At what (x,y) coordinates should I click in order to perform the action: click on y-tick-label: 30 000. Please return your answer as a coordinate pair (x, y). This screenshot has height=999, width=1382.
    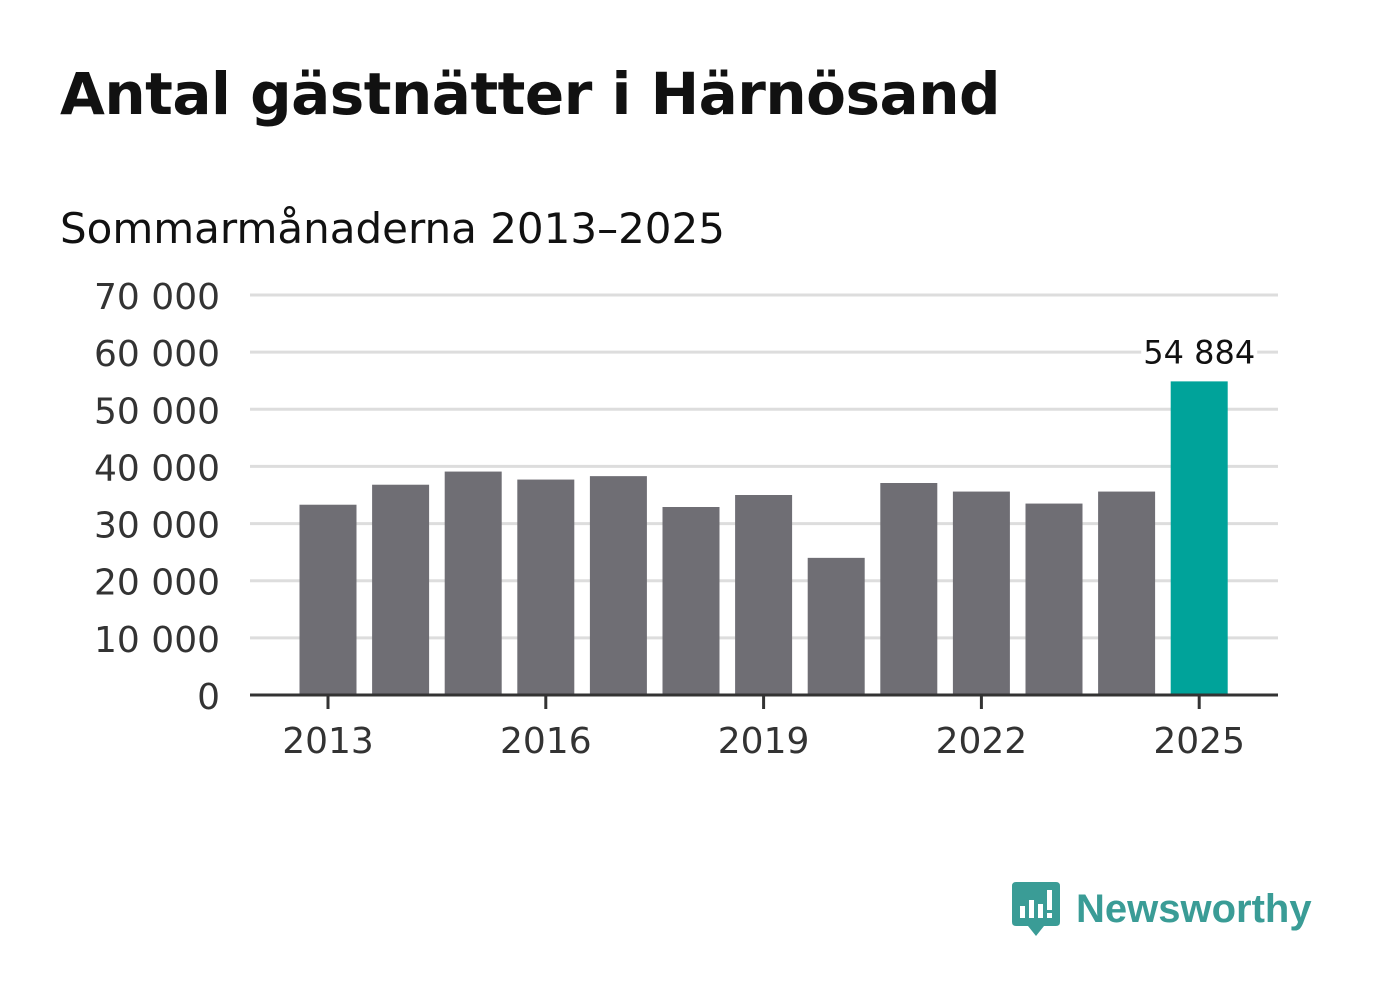
    Looking at the image, I should click on (157, 526).